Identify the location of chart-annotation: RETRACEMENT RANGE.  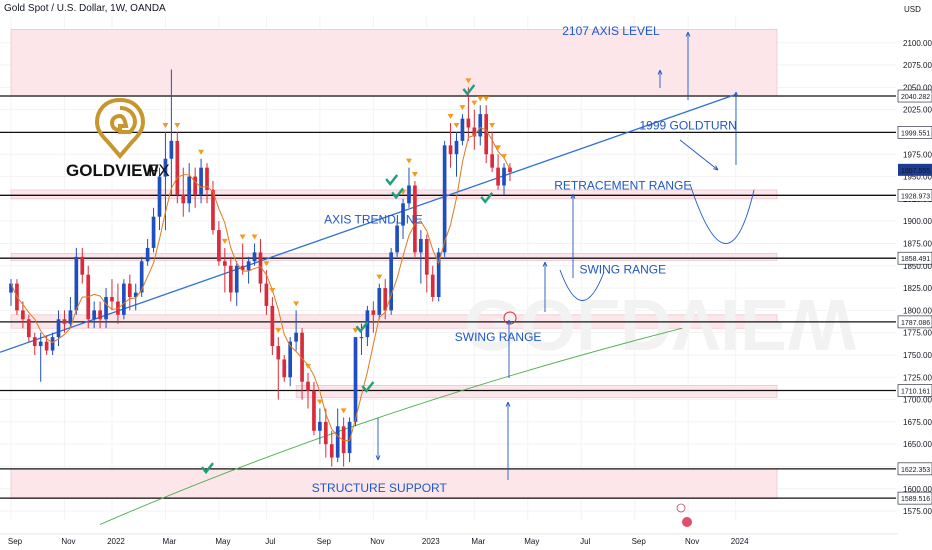
(622, 185).